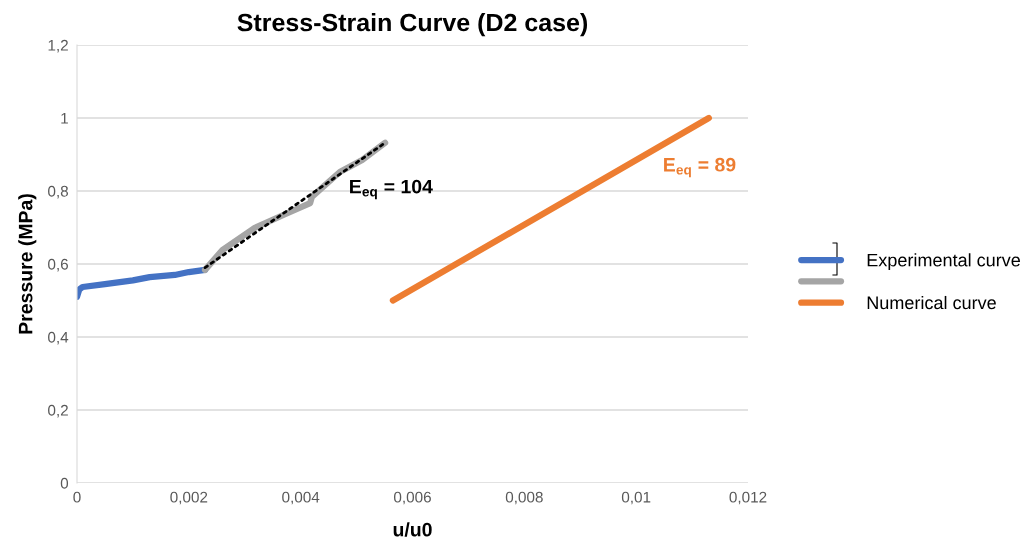  Describe the element at coordinates (27, 264) in the screenshot. I see `y-axis-title: Pressure (MPa)` at that location.